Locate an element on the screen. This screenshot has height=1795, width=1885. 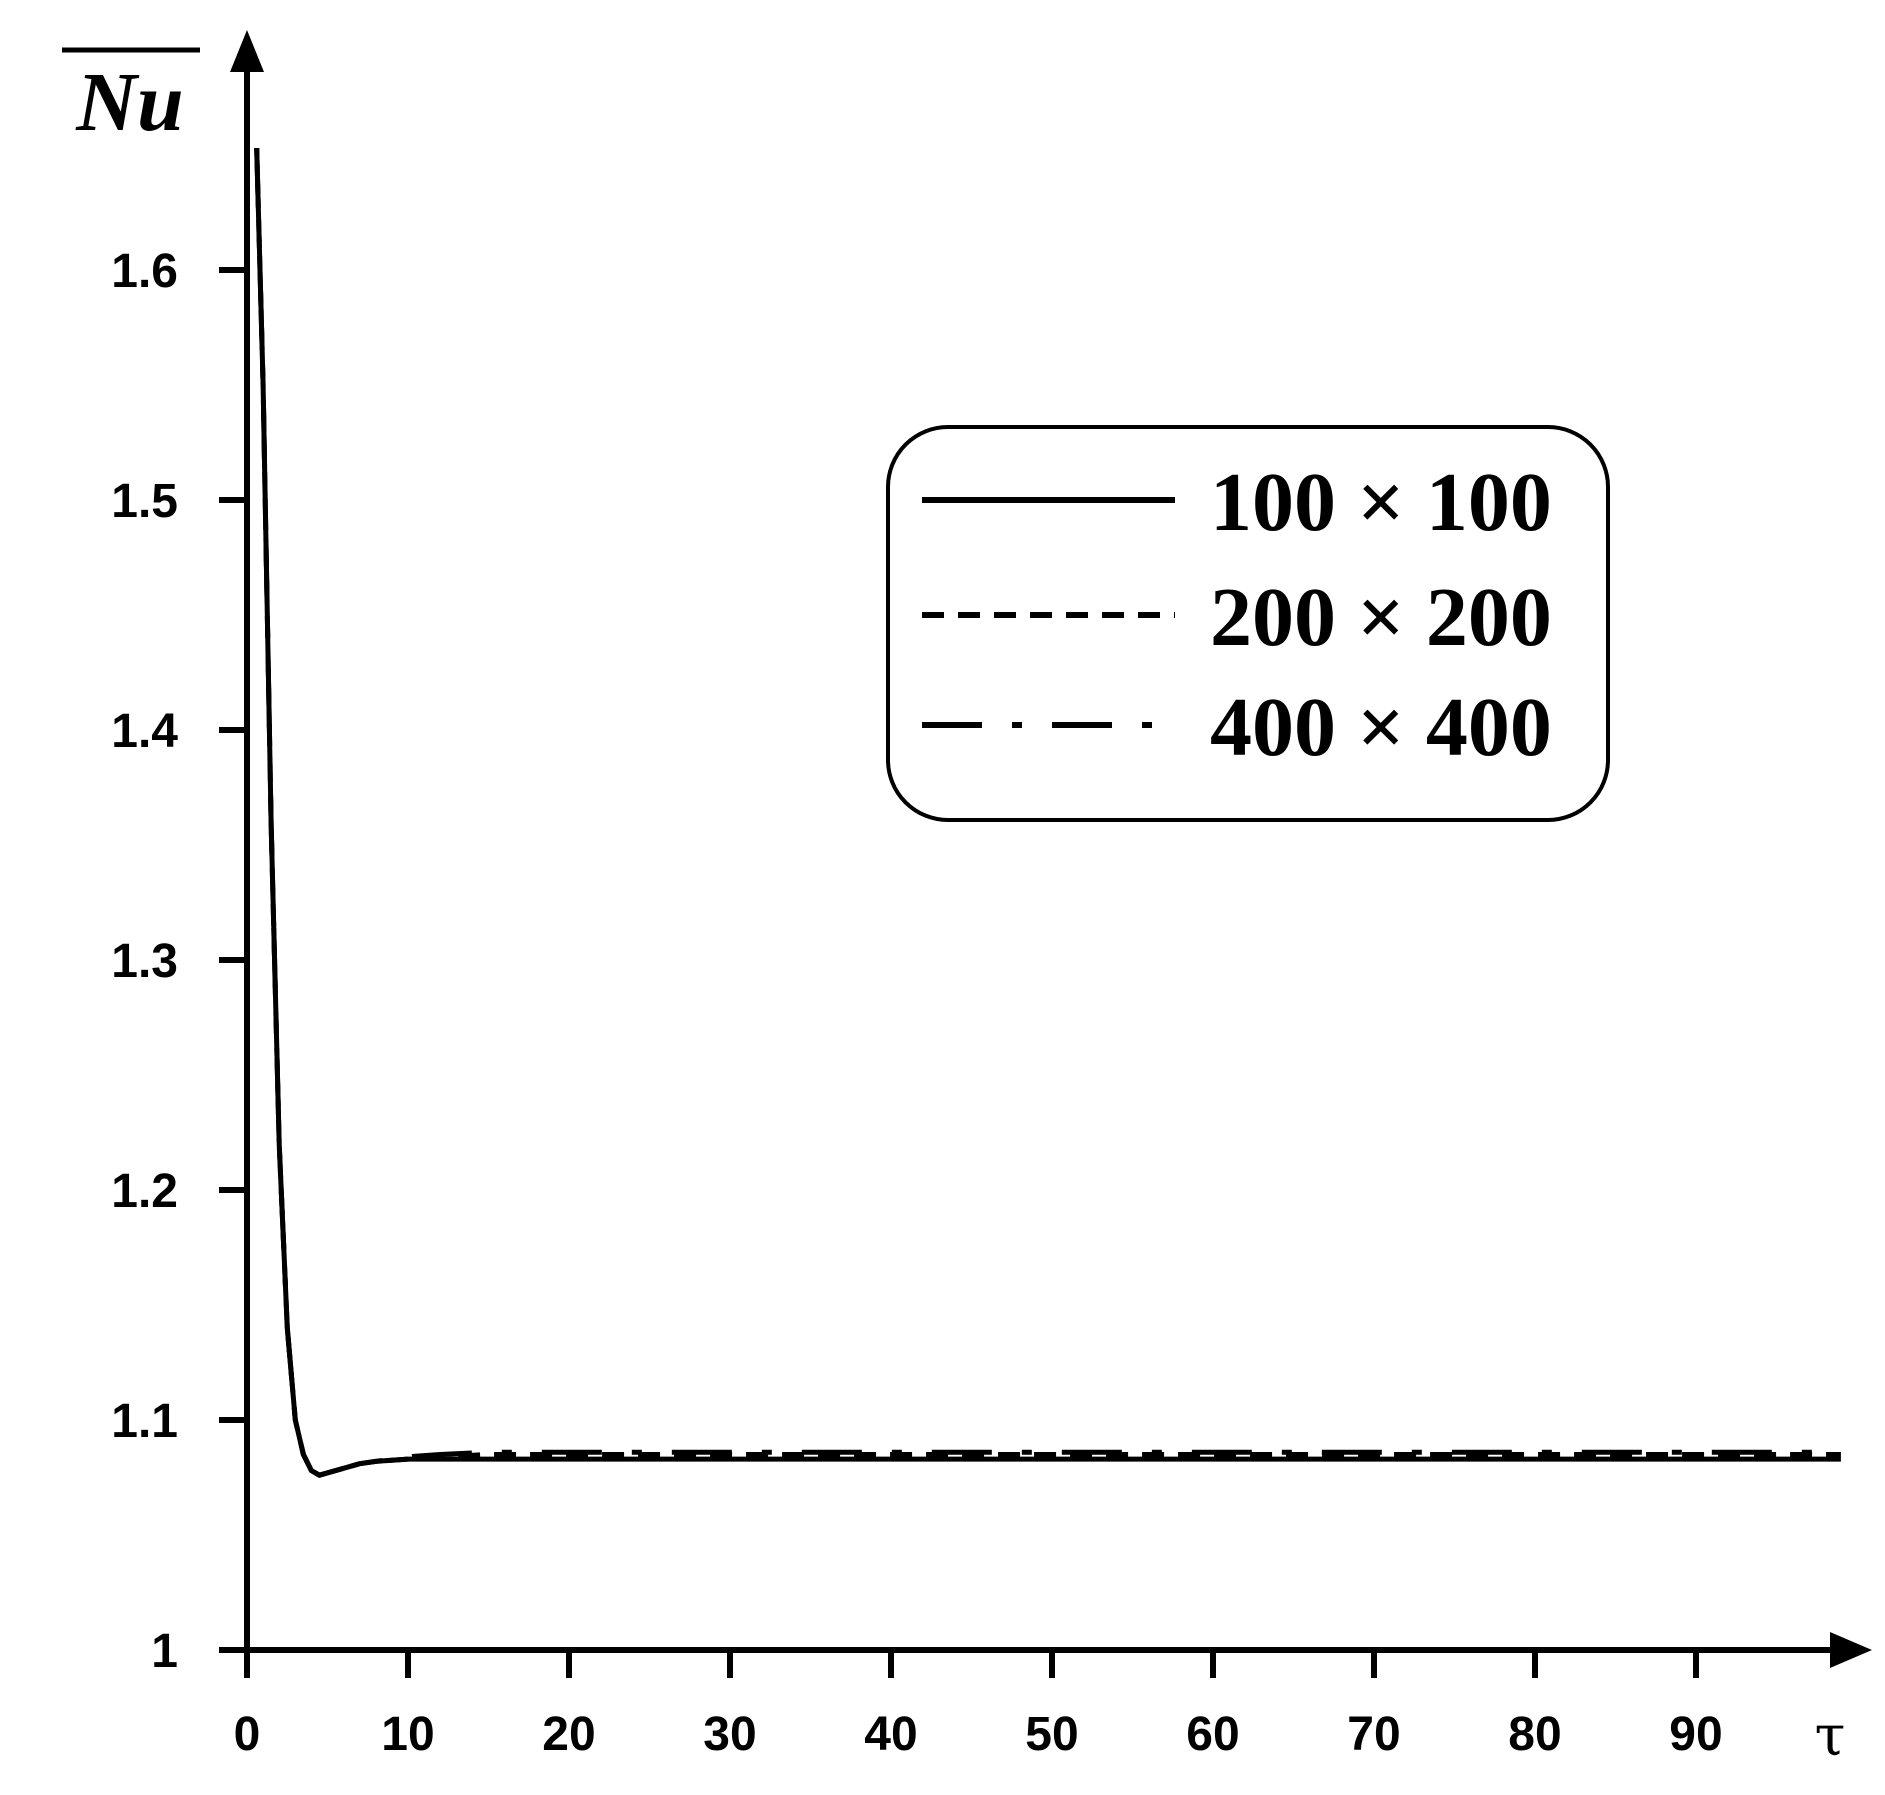
x-tick-label: 60 is located at coordinates (1212, 1734).